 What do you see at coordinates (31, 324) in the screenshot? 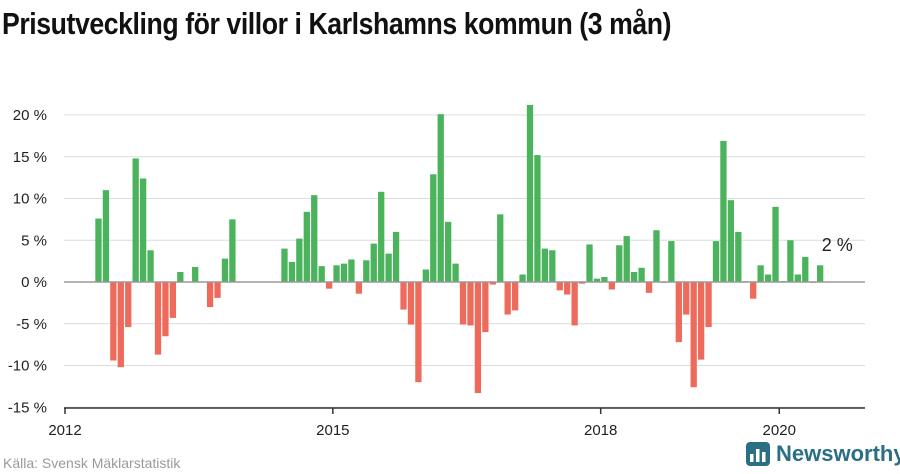
I see `y-tick-label: -5 %` at bounding box center [31, 324].